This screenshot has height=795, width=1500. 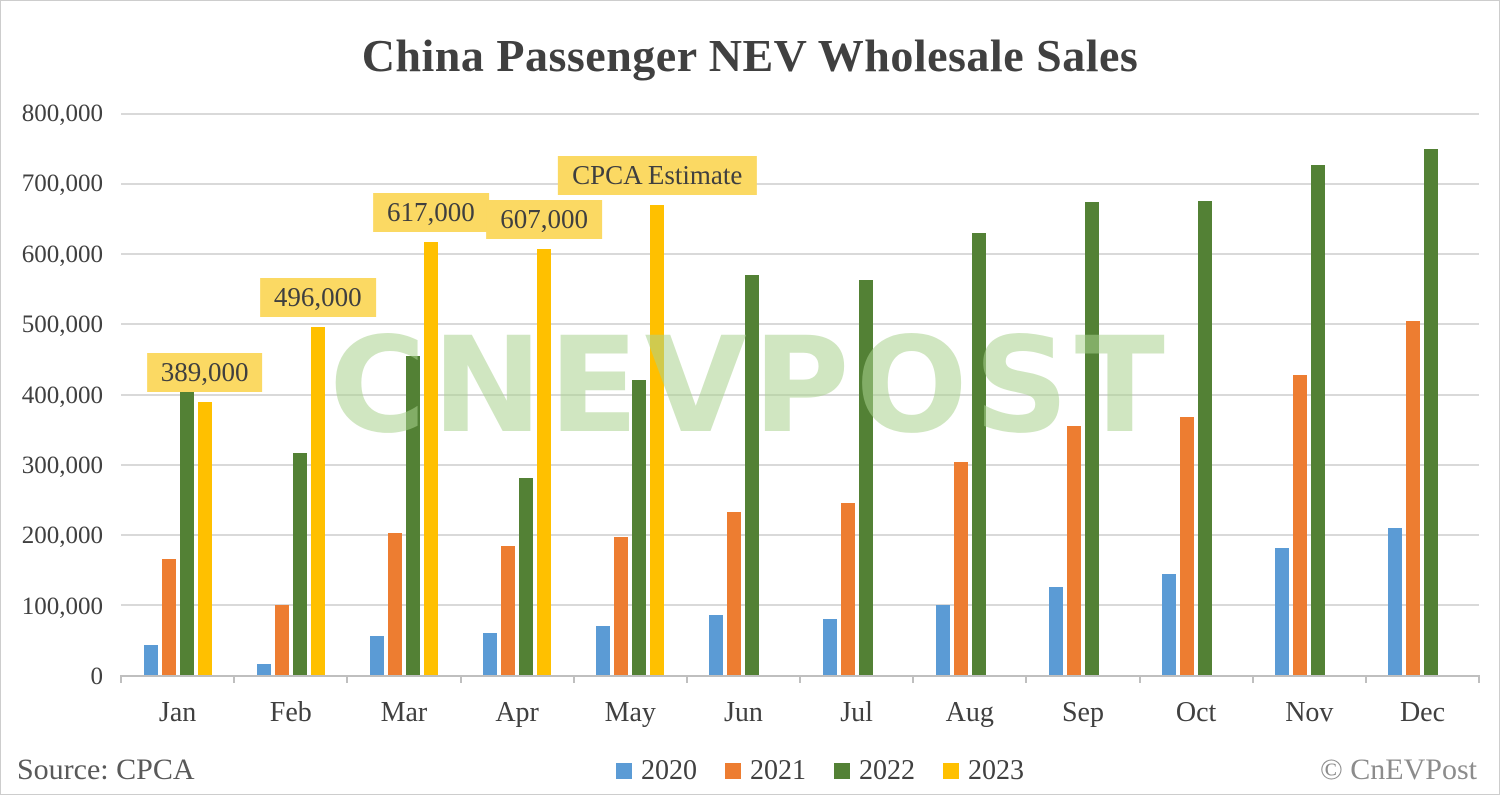 What do you see at coordinates (62, 254) in the screenshot?
I see `y-axis-label-600000: 600,000` at bounding box center [62, 254].